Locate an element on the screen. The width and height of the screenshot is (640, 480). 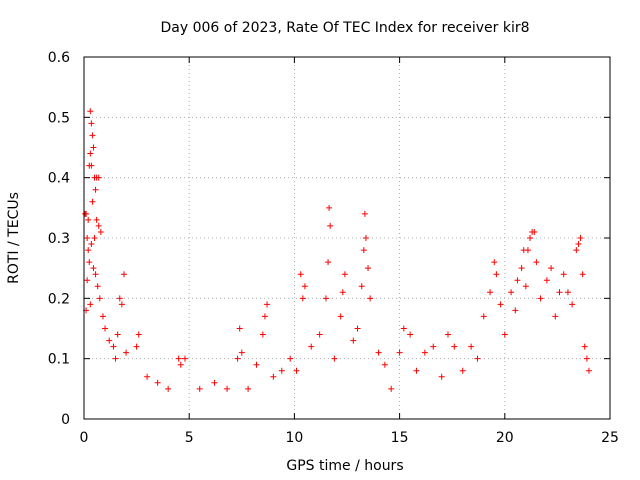
x-tick-label: 20 is located at coordinates (505, 438).